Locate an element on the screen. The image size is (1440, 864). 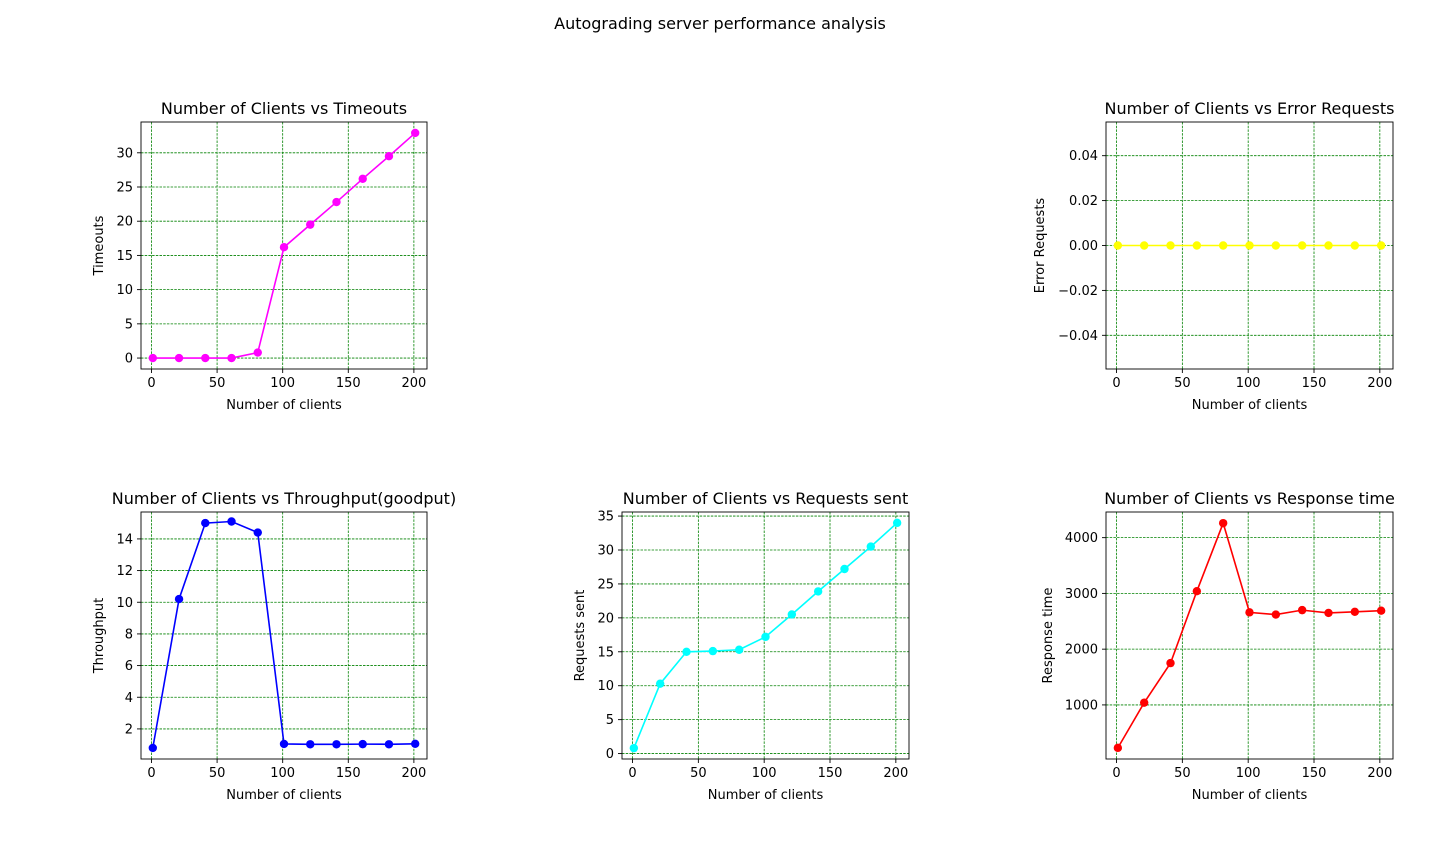
requests-xtick-label-4: 200 is located at coordinates (895, 773).